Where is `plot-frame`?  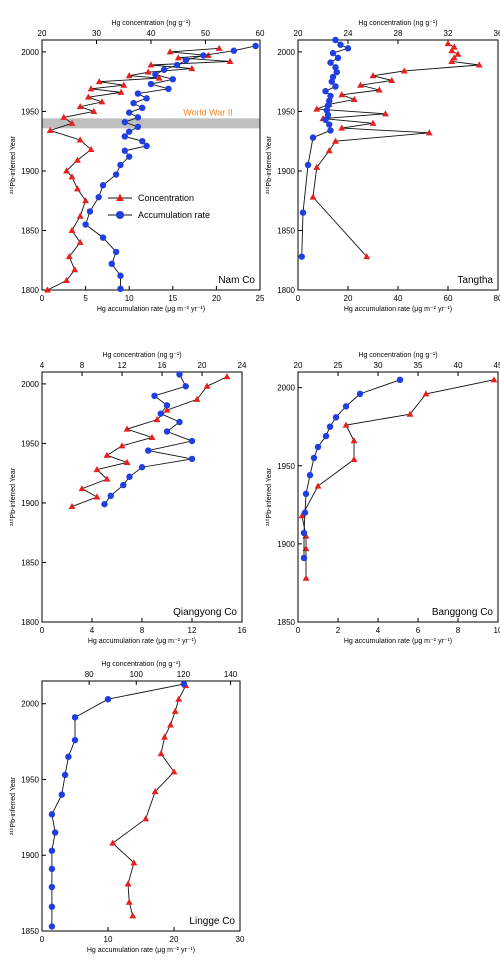 plot-frame is located at coordinates (141, 806).